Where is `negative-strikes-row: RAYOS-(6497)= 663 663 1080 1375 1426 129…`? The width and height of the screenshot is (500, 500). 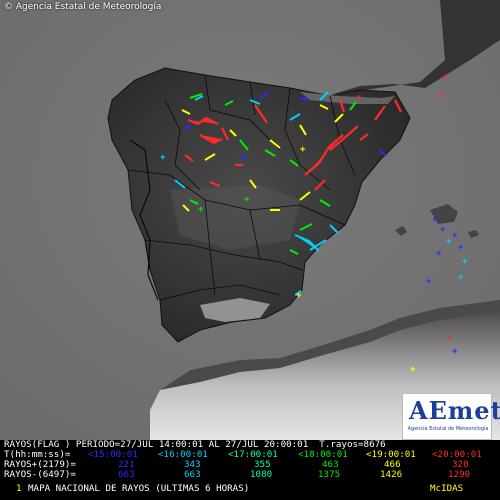
negative-strikes-row: RAYOS-(6497)= 663 663 1080 1375 1426 129… is located at coordinates (250, 475).